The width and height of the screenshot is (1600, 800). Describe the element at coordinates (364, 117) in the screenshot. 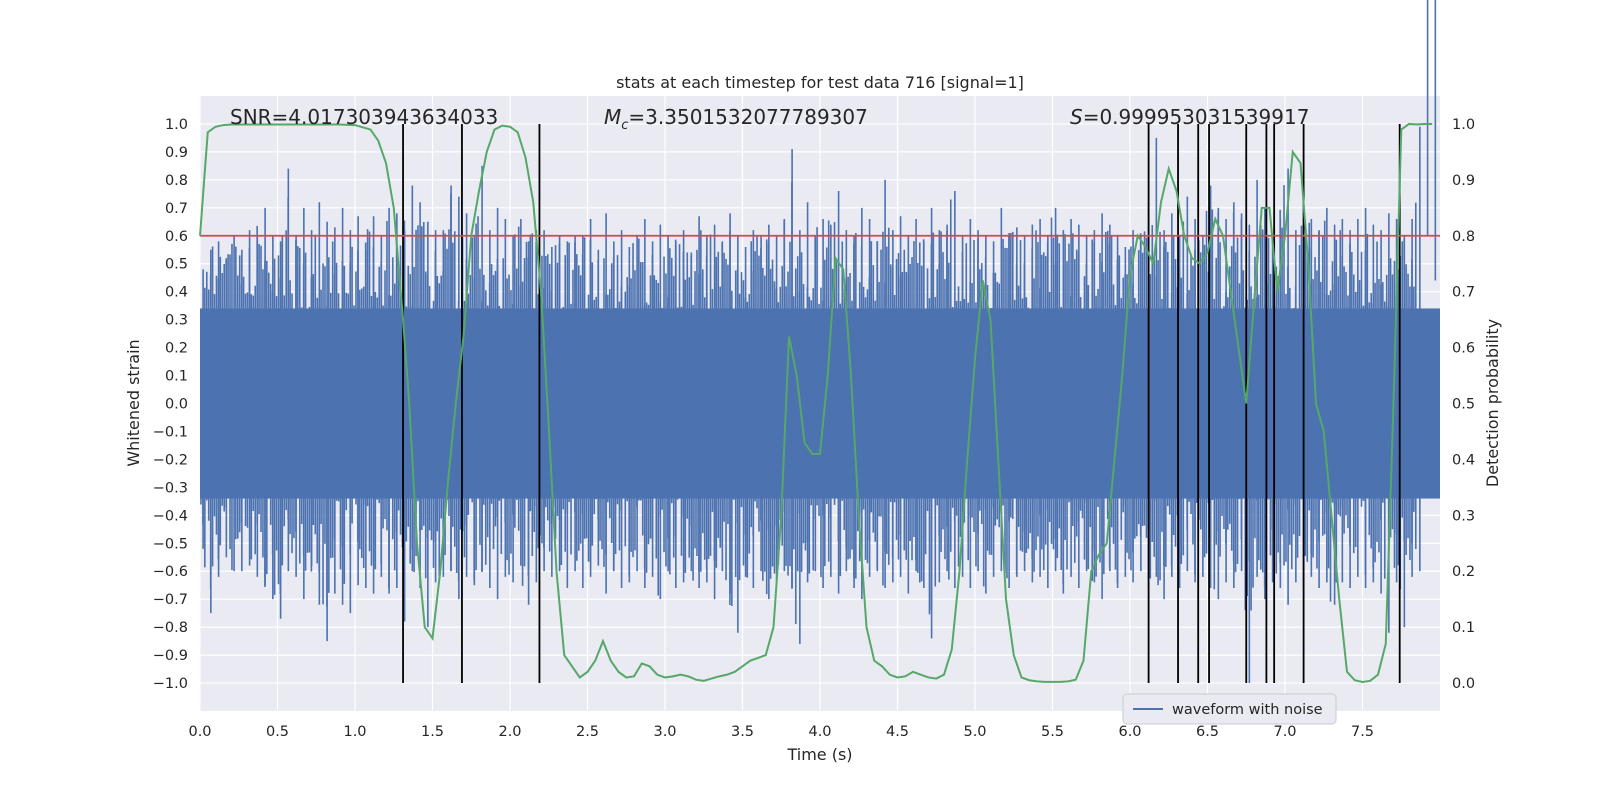

I see `snr-annotation: SNR=4.017303943634033` at that location.